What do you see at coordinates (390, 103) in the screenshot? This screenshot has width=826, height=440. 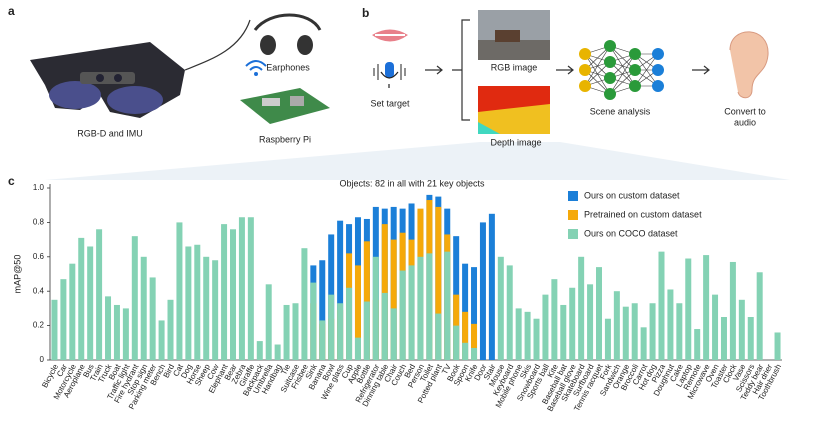 I see `target-label: Set target` at bounding box center [390, 103].